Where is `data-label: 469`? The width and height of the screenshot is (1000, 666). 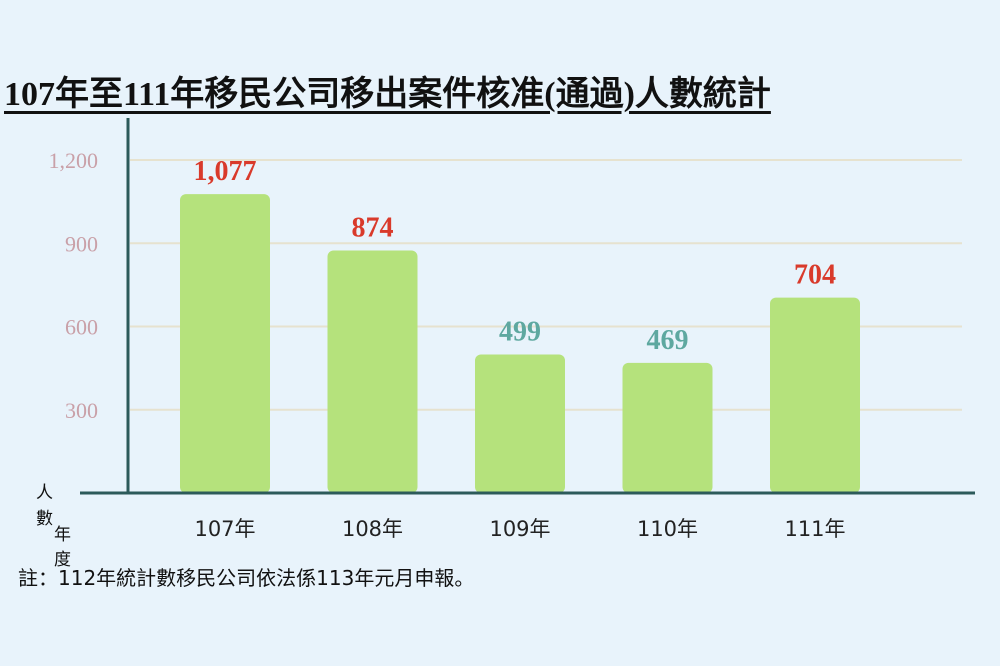 data-label: 469 is located at coordinates (668, 340).